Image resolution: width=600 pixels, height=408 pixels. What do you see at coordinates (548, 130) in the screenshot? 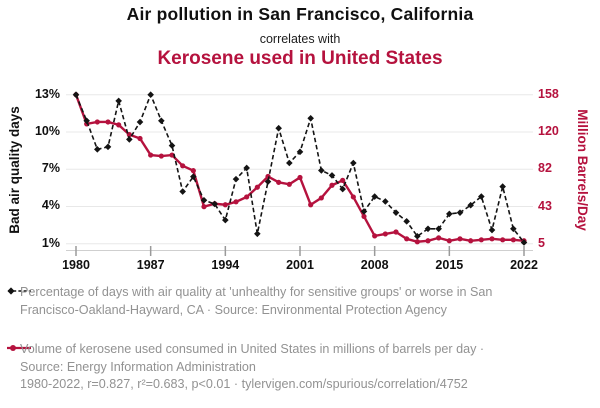
I see `y-tick-right: 120` at bounding box center [548, 130].